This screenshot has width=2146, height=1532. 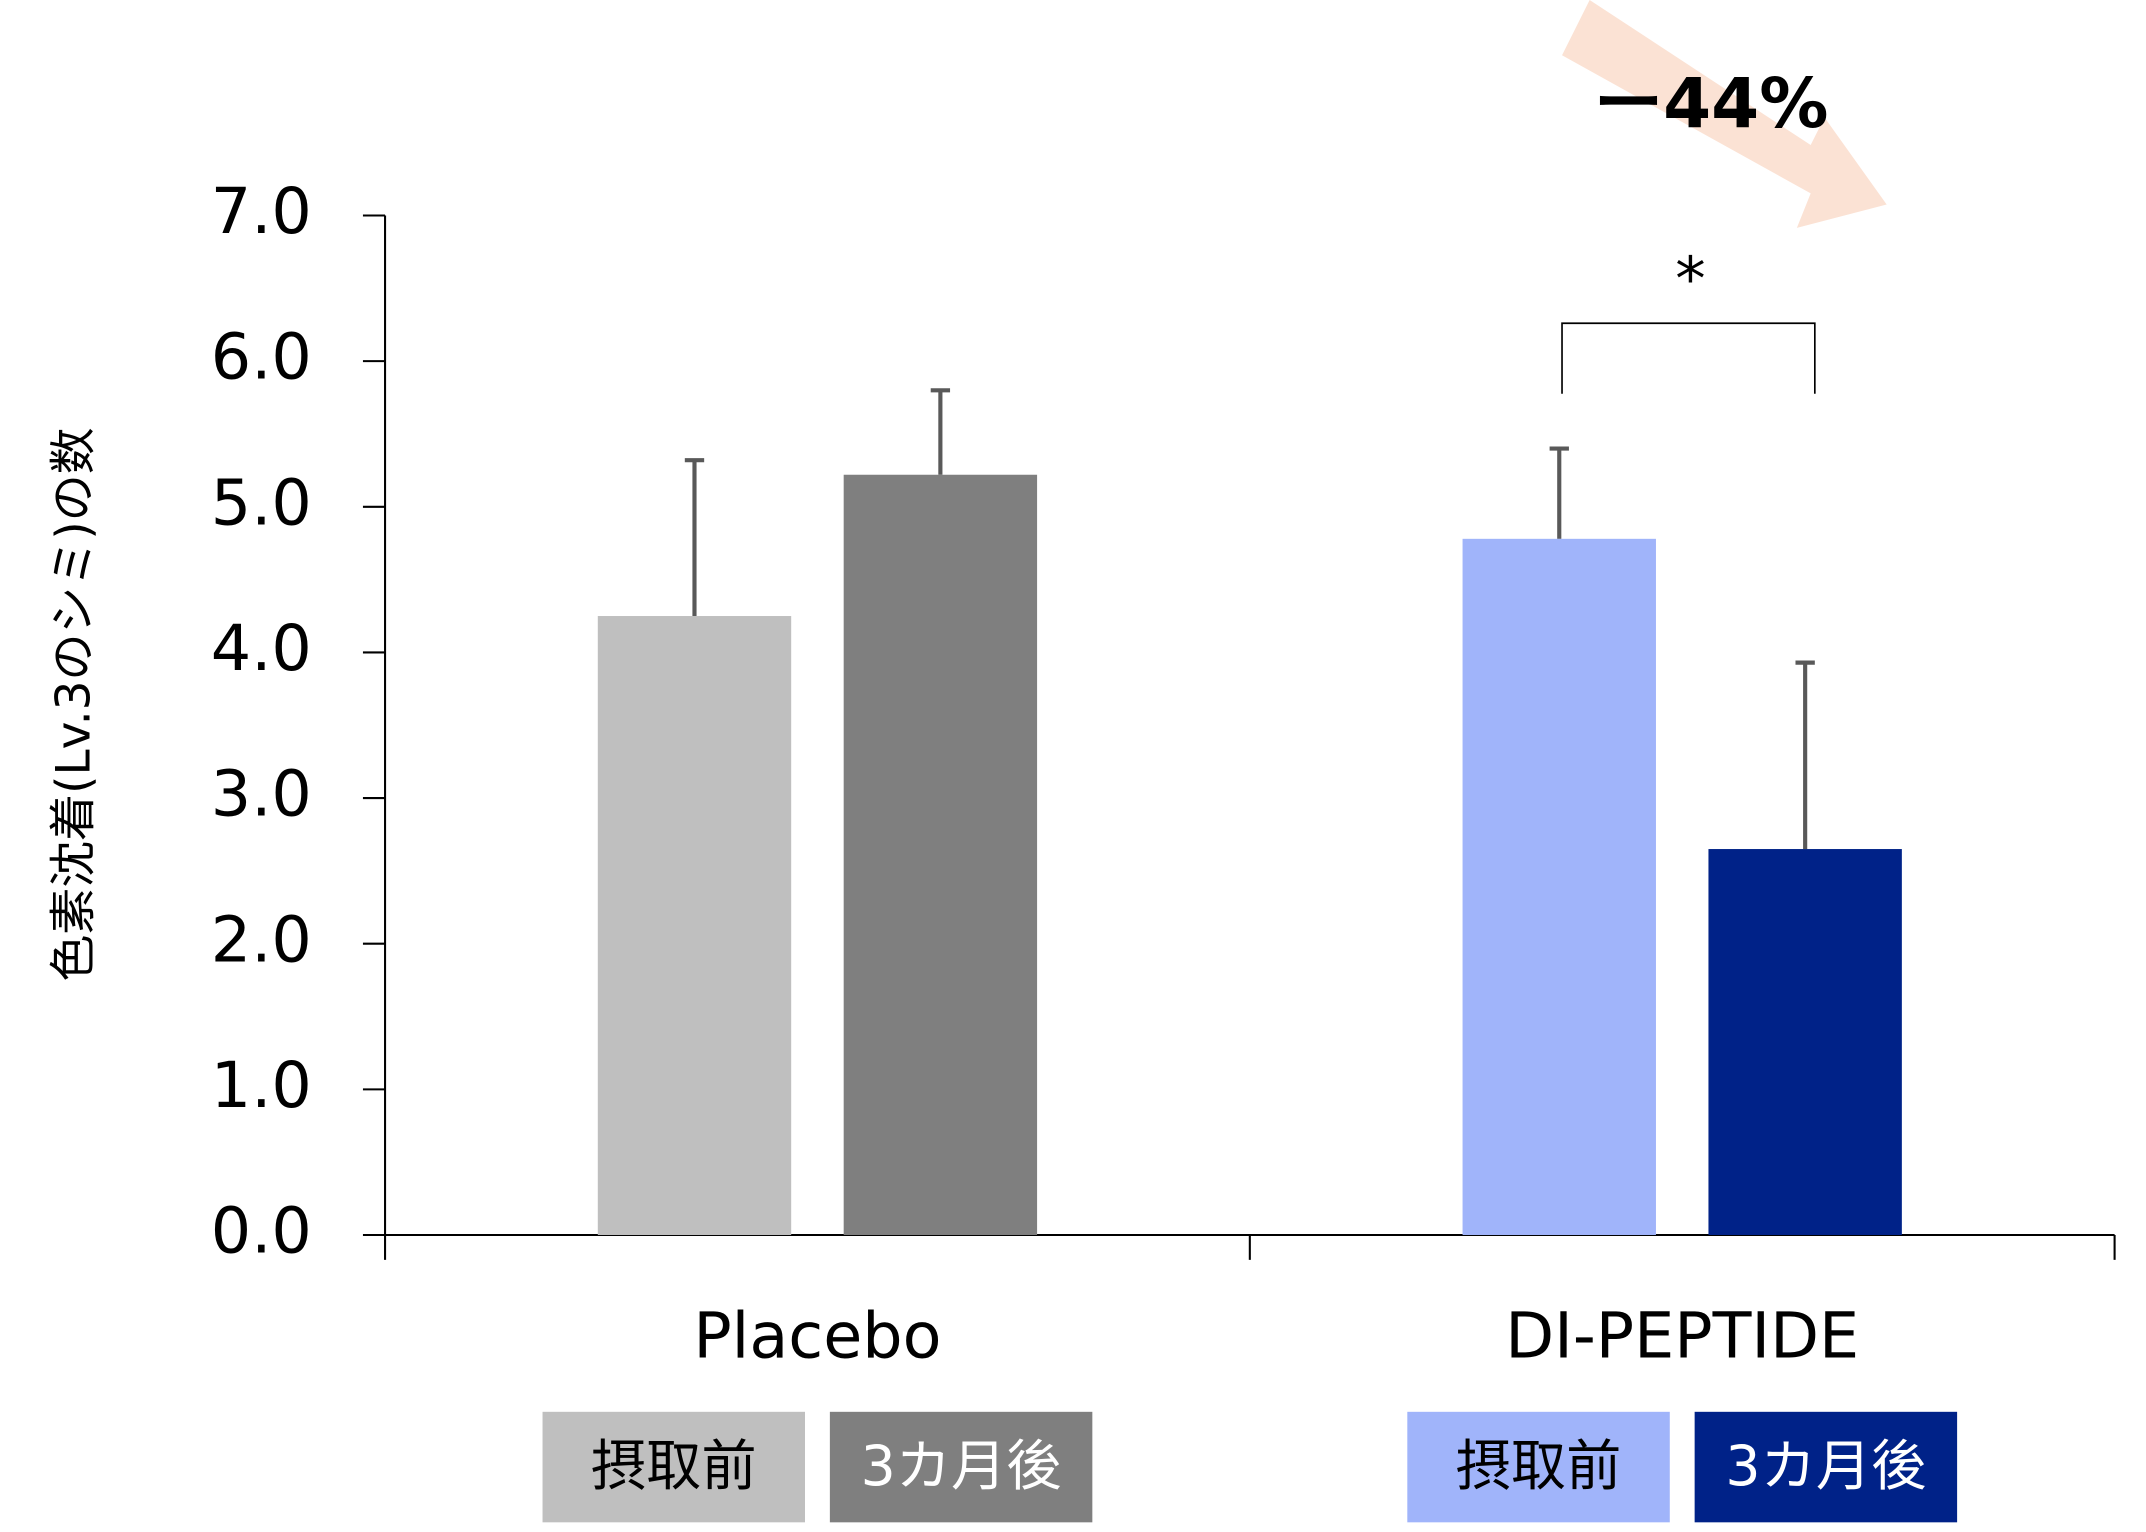 What do you see at coordinates (261, 794) in the screenshot?
I see `y-tick-label: 3.0` at bounding box center [261, 794].